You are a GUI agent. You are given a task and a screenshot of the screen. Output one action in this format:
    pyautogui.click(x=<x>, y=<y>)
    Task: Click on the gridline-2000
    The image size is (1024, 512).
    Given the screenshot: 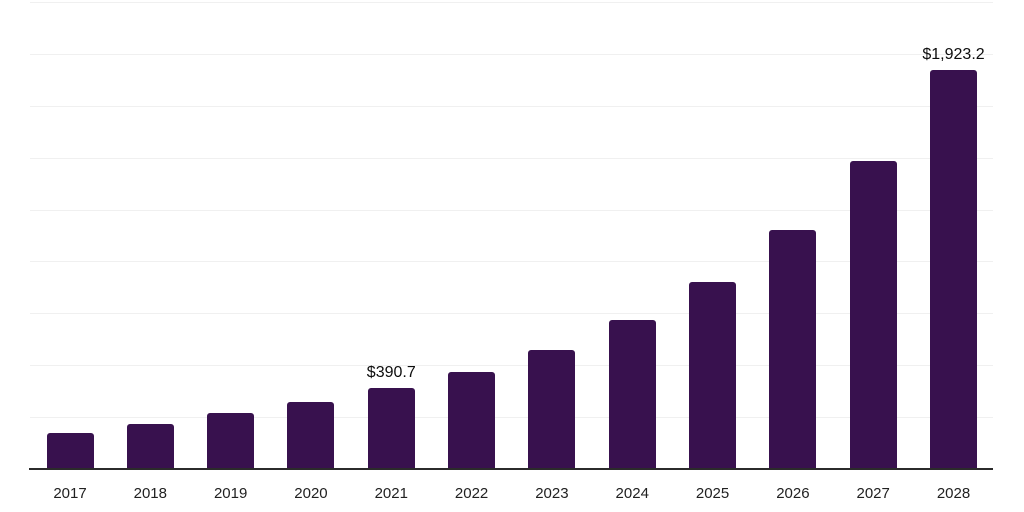 What is the action you would take?
    pyautogui.click(x=511, y=54)
    